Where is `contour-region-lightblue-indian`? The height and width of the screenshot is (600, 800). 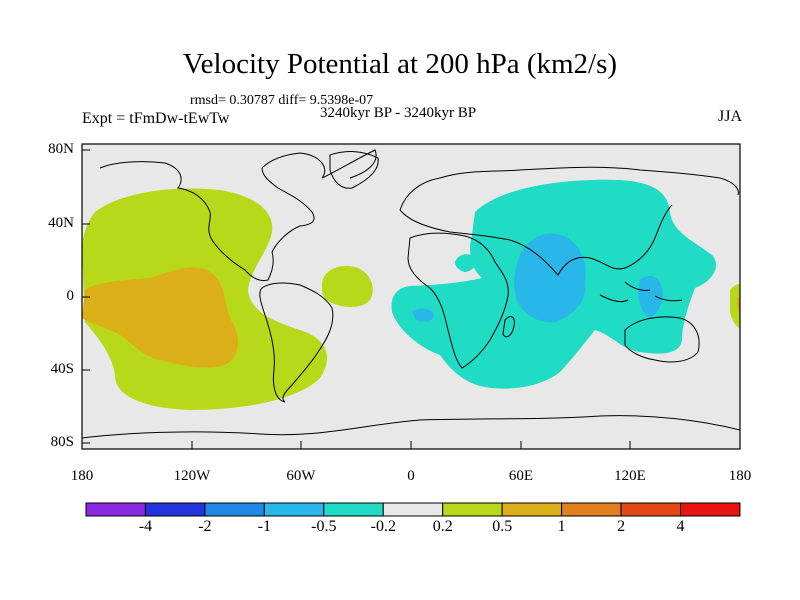
contour-region-lightblue-indian is located at coordinates (550, 278).